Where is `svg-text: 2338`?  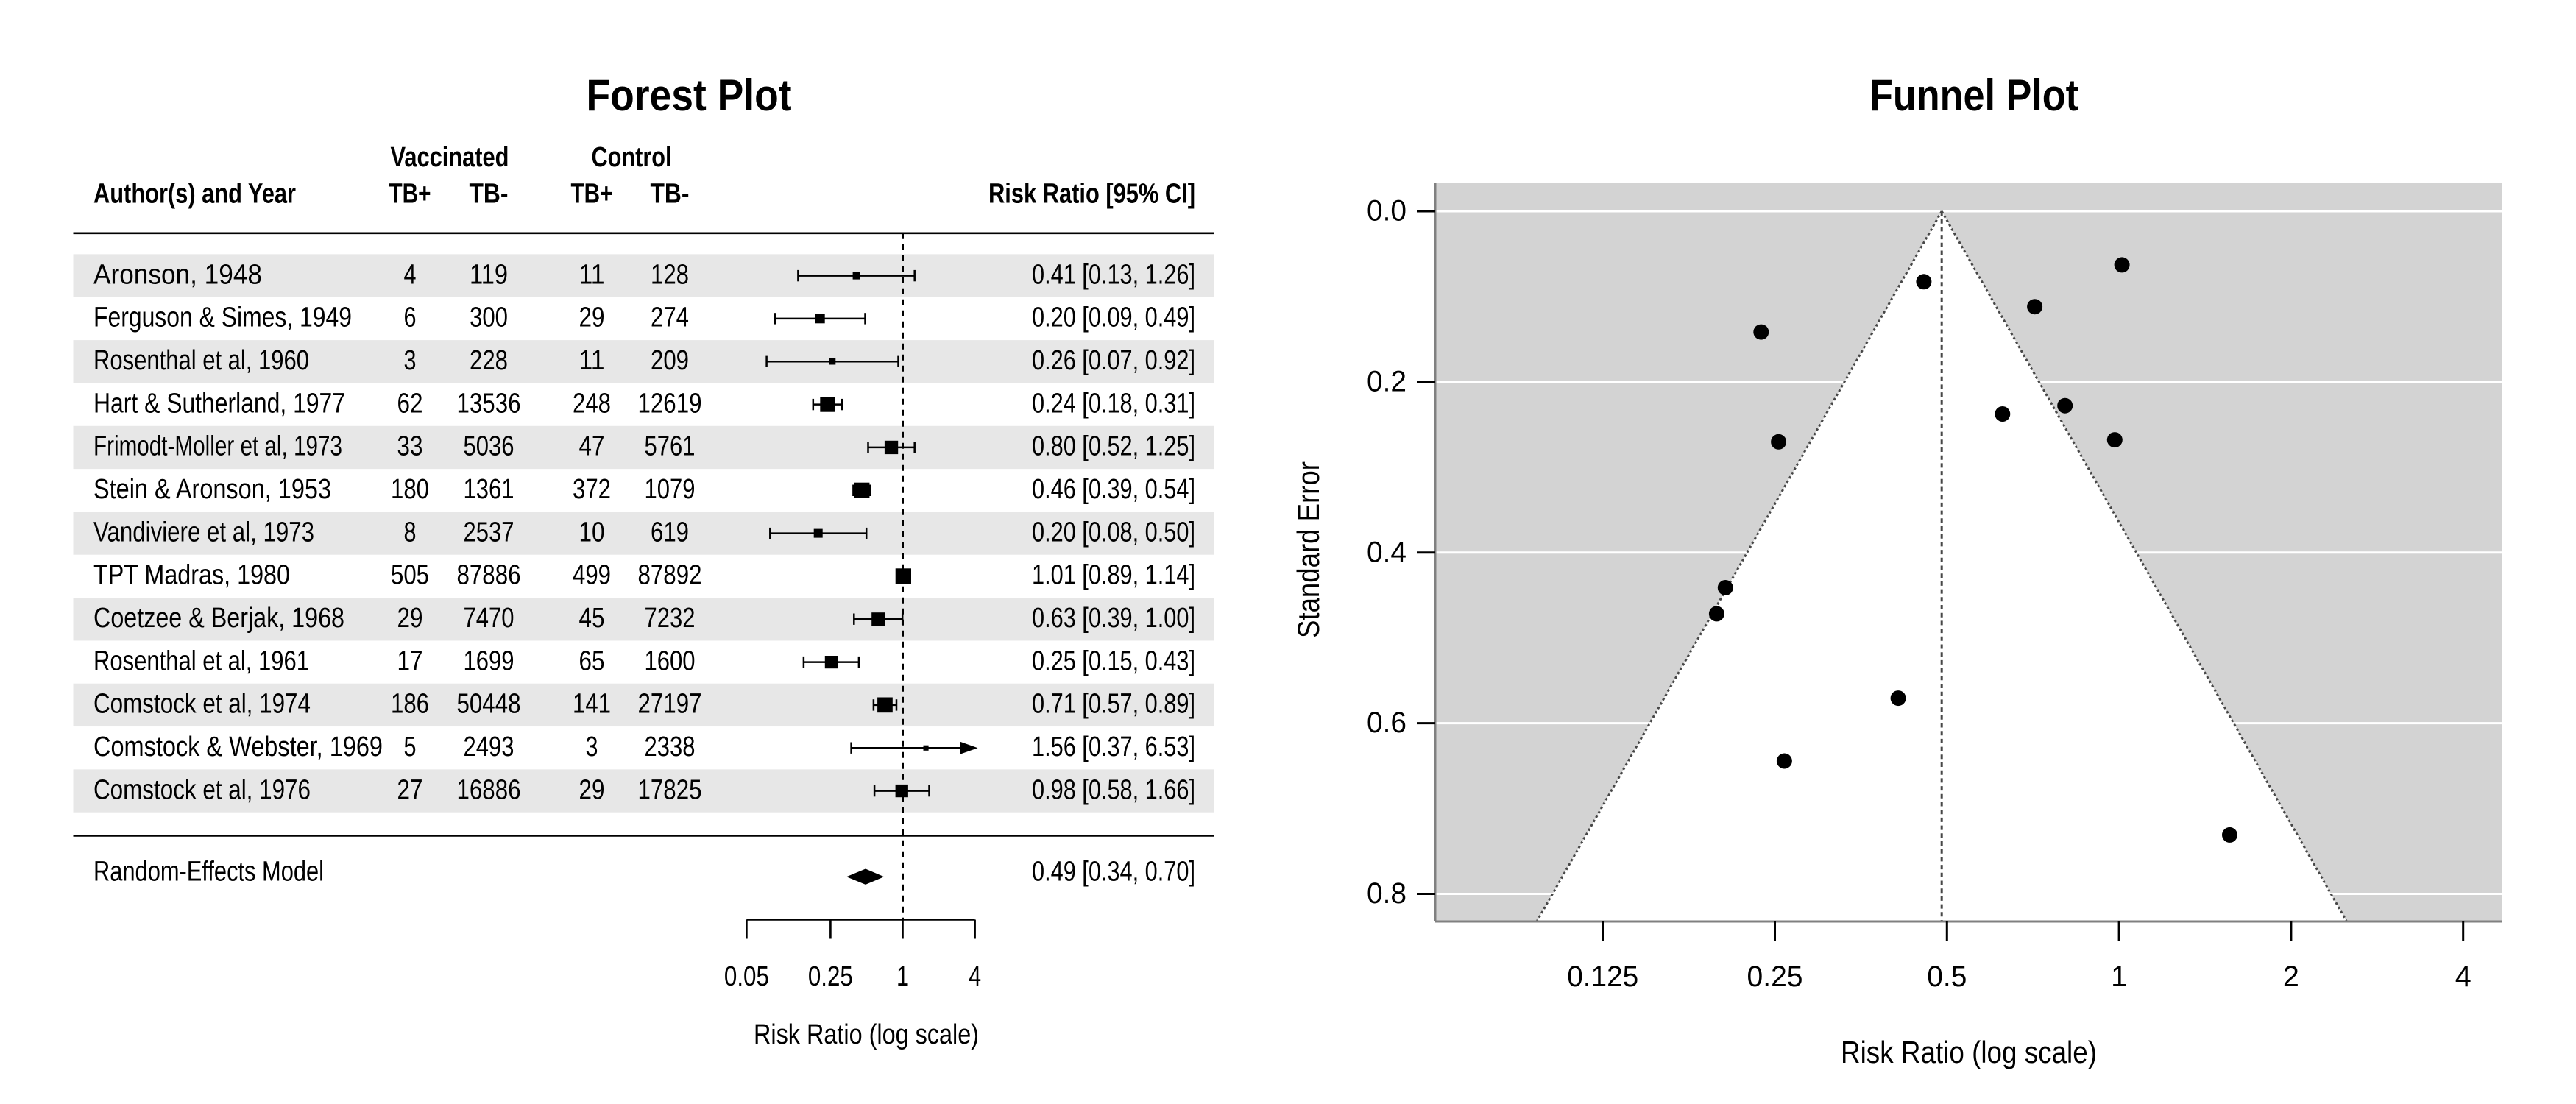
svg-text: 2338 is located at coordinates (670, 747).